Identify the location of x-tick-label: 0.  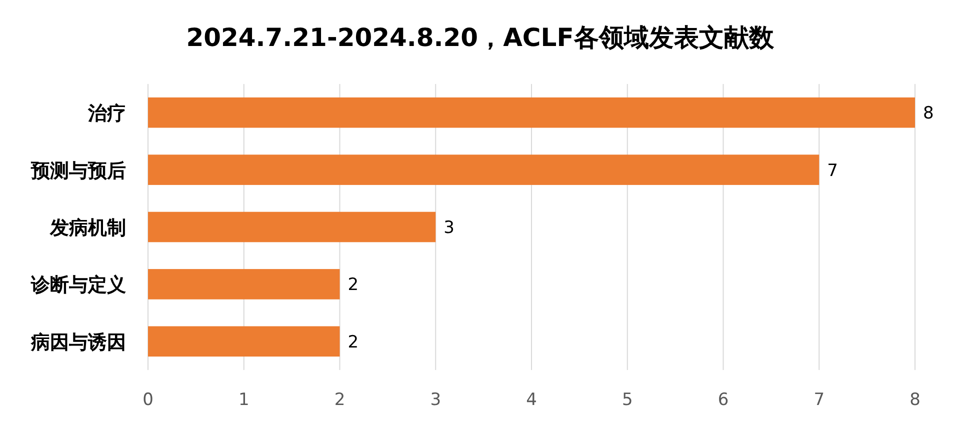
(148, 400).